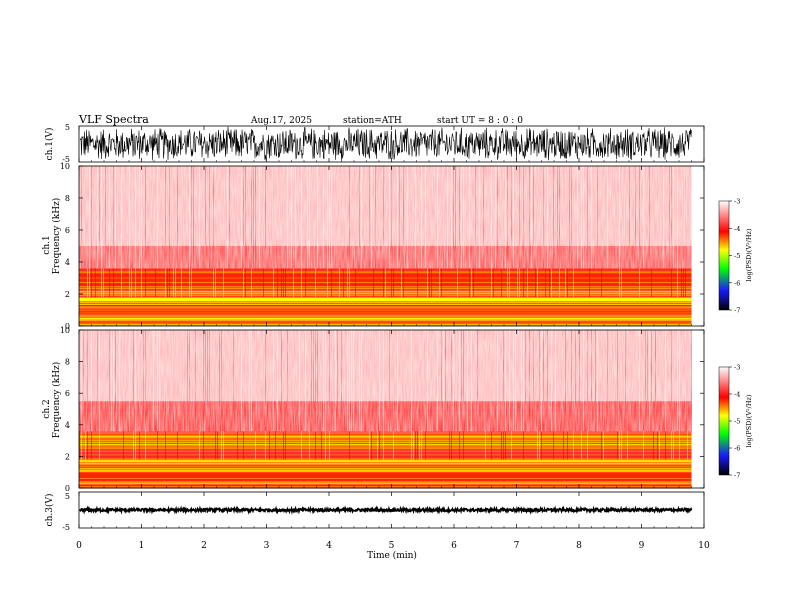 The width and height of the screenshot is (792, 612). What do you see at coordinates (113, 119) in the screenshot?
I see `figure-title: VLF Spectra` at bounding box center [113, 119].